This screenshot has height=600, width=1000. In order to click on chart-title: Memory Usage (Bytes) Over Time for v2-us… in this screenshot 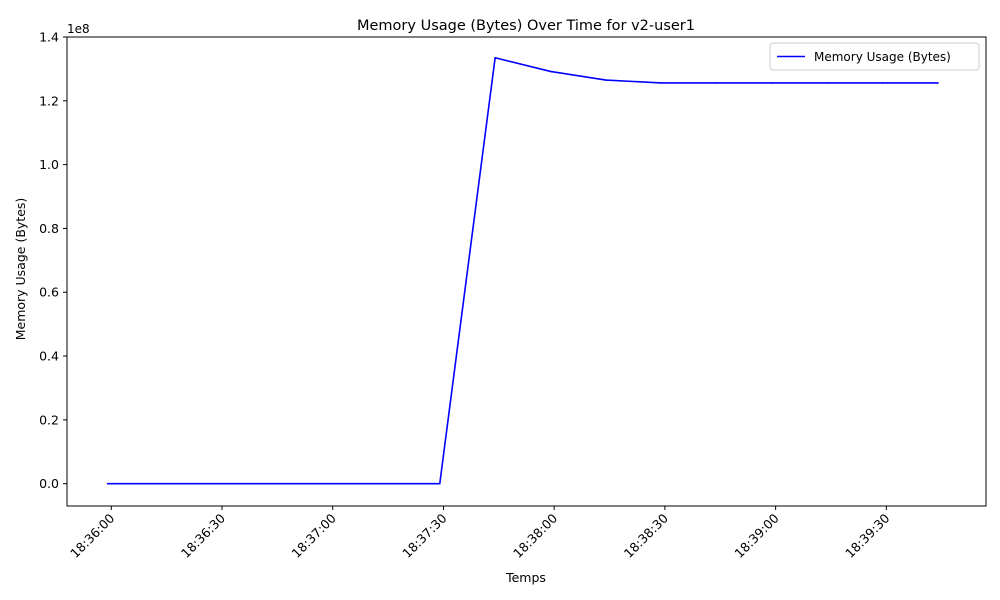, I will do `click(526, 26)`.